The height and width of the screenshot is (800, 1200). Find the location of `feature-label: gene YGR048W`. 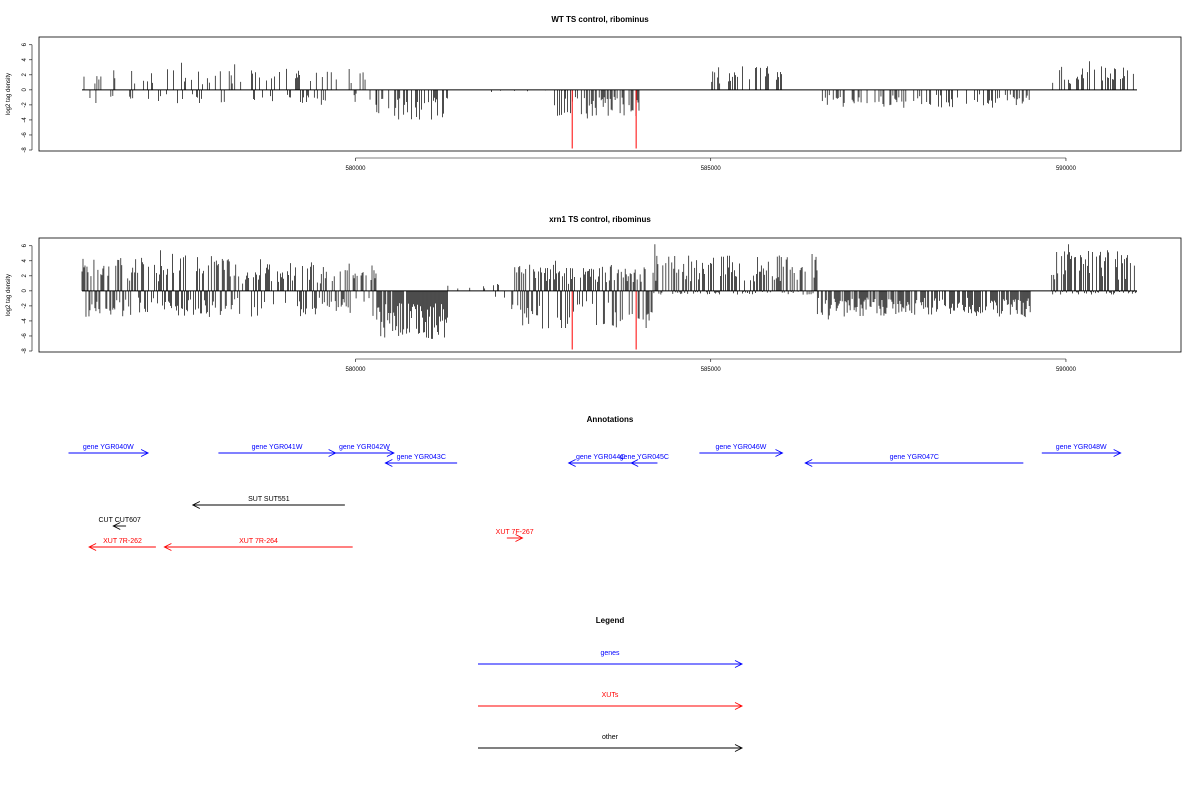

feature-label: gene YGR048W is located at coordinates (1081, 447).